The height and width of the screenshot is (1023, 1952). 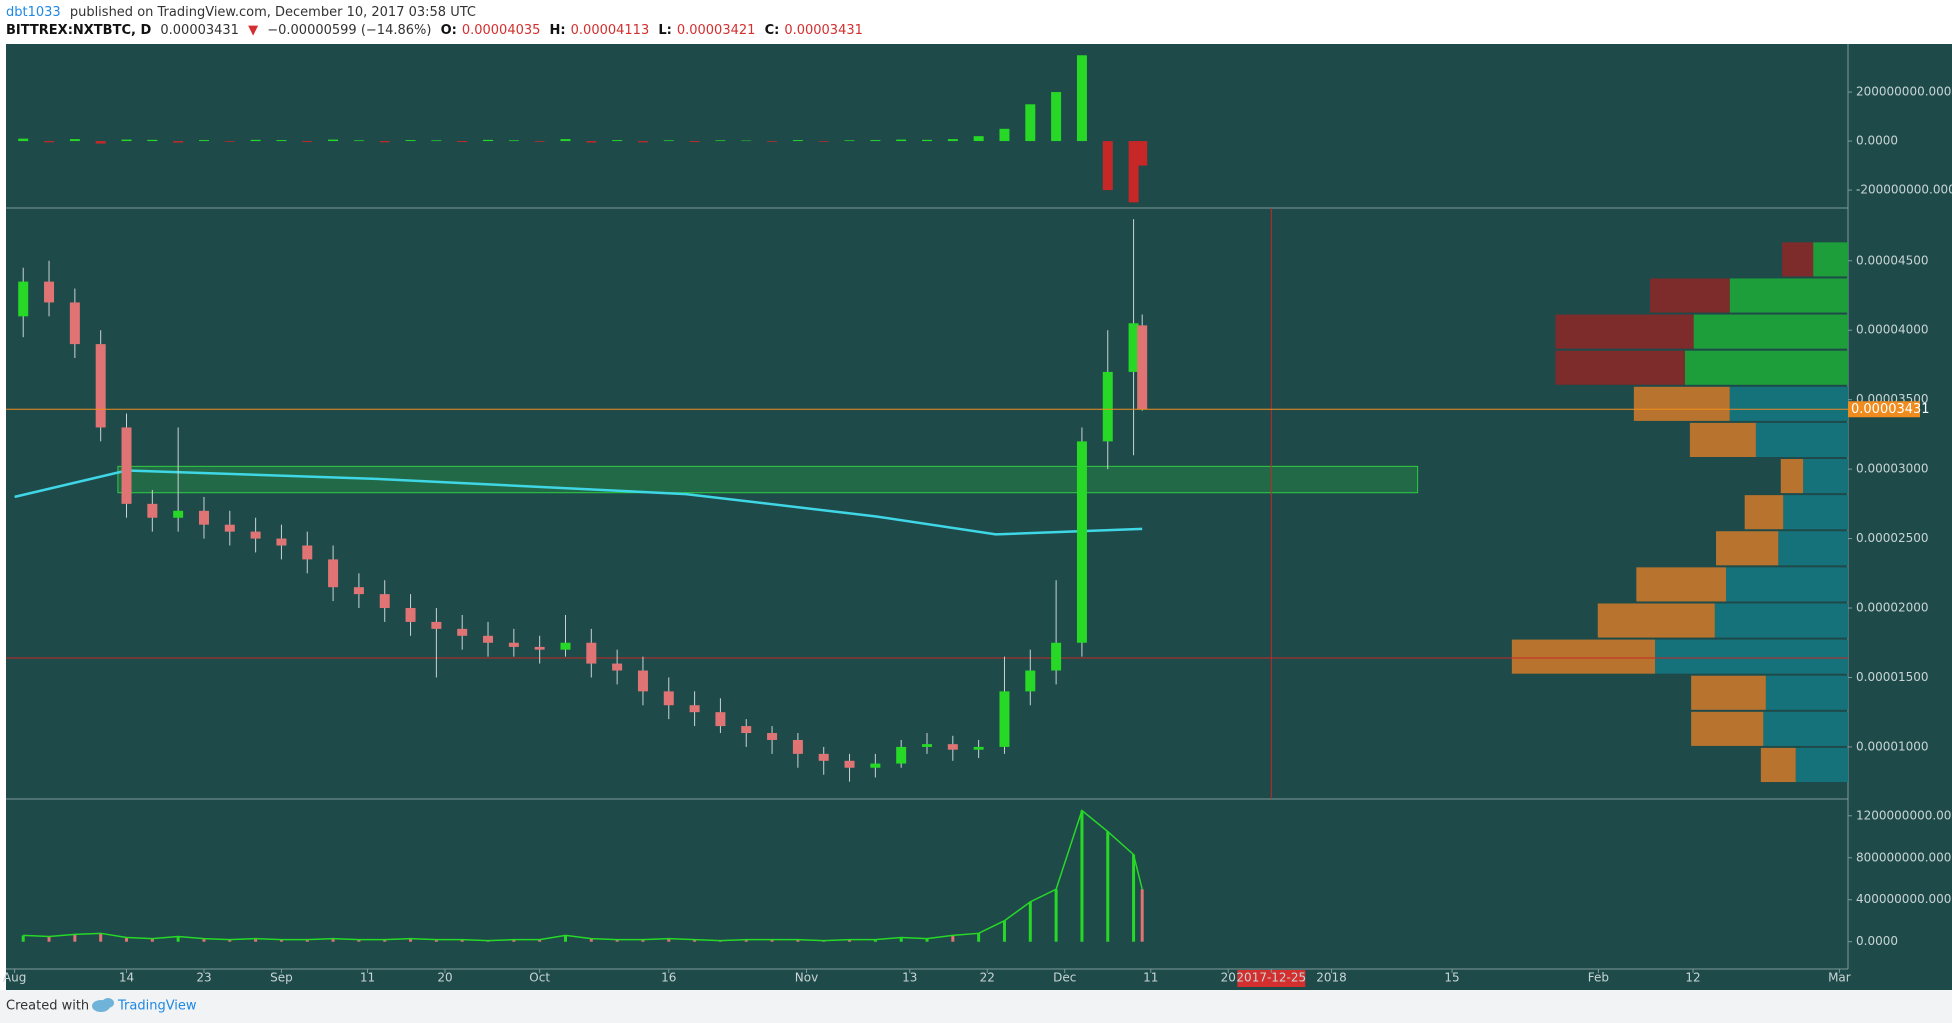 I want to click on brand: TradingView, so click(x=157, y=1006).